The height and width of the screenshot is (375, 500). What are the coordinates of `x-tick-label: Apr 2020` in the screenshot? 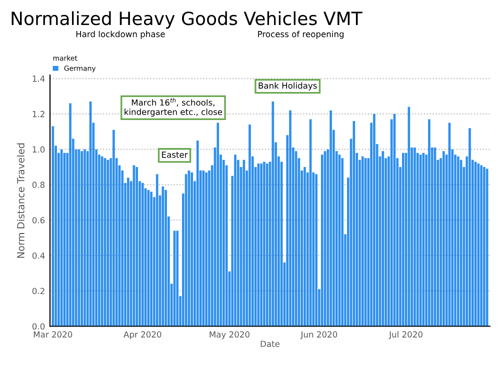 It's located at (143, 335).